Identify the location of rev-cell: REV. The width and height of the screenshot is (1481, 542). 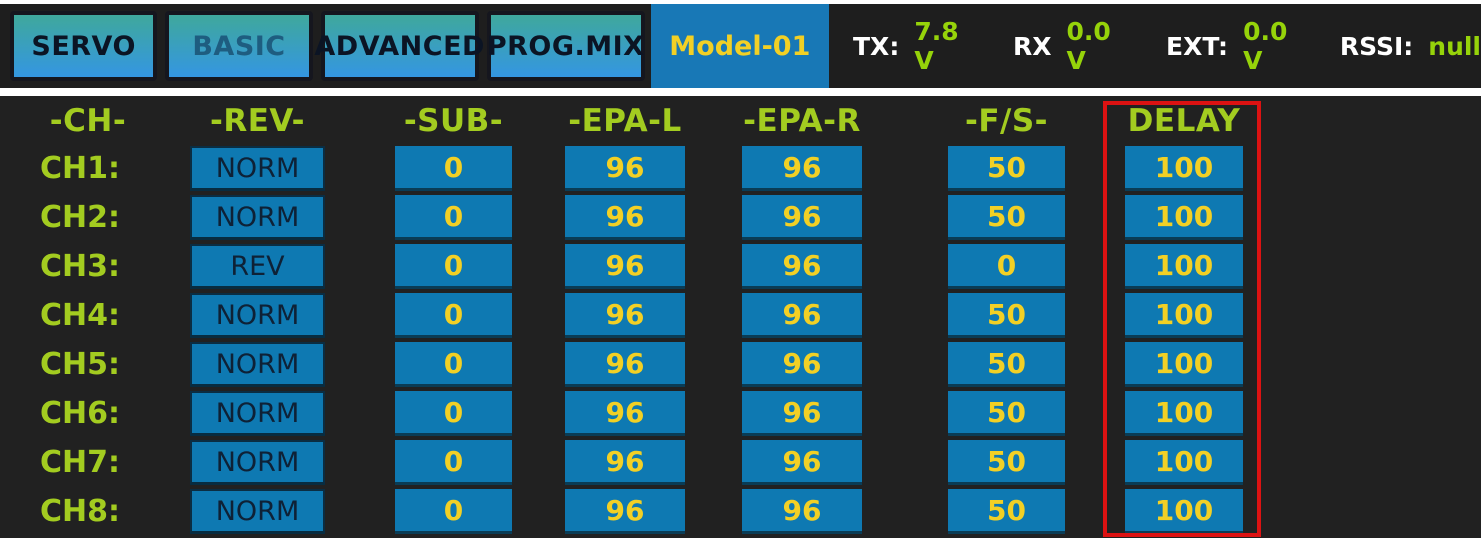
(257, 266).